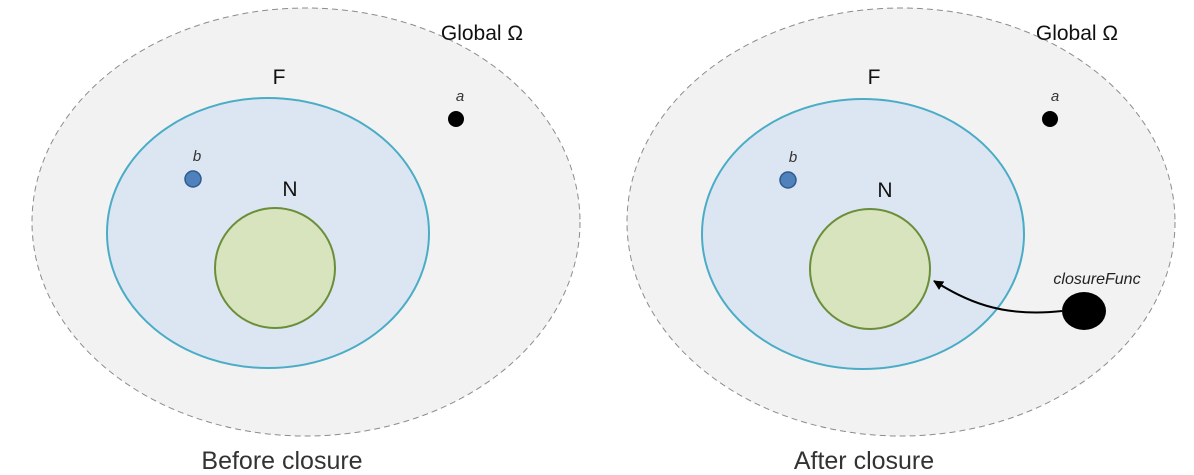 The image size is (1194, 475). What do you see at coordinates (1096, 279) in the screenshot?
I see `closure-func-label: closureFunc` at bounding box center [1096, 279].